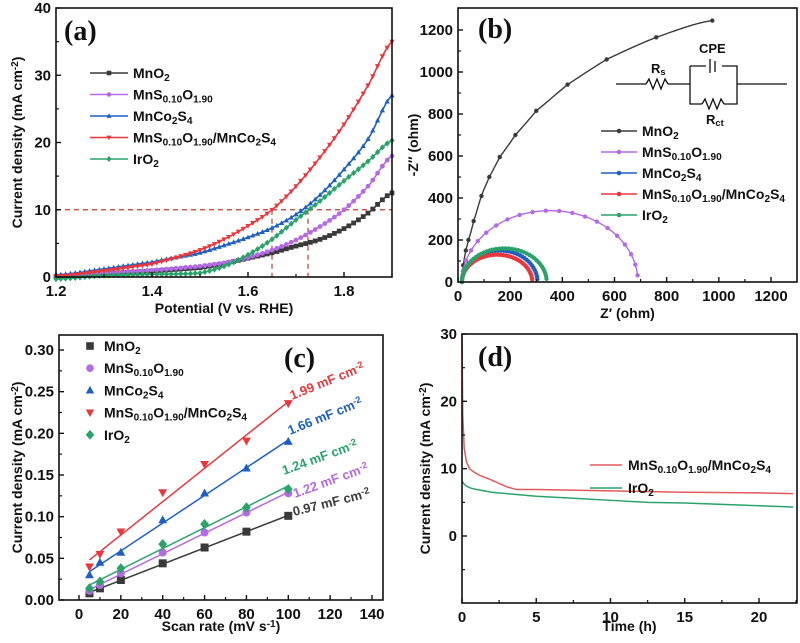 Image resolution: width=800 pixels, height=643 pixels. What do you see at coordinates (344, 291) in the screenshot?
I see `x-tick-label: 1.8` at bounding box center [344, 291].